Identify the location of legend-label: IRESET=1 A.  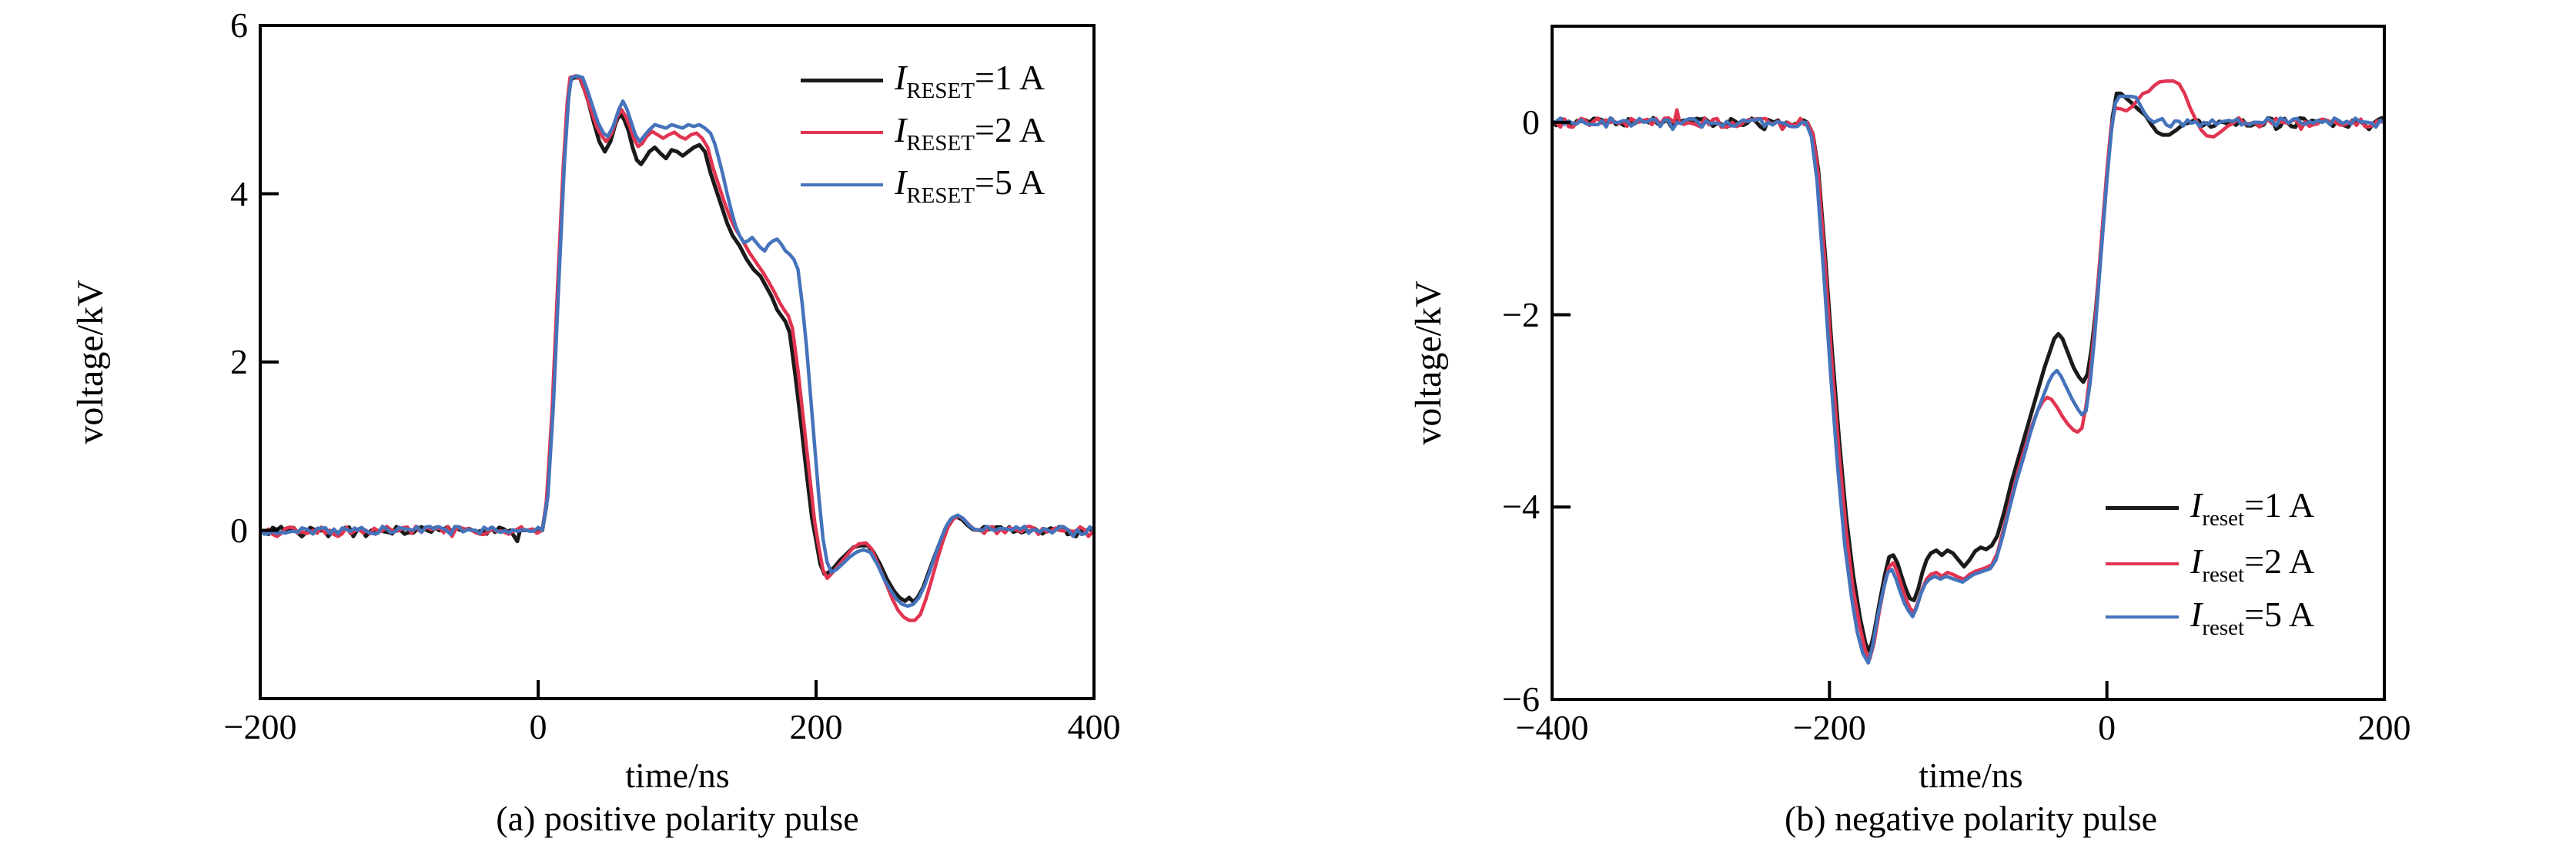
(970, 80).